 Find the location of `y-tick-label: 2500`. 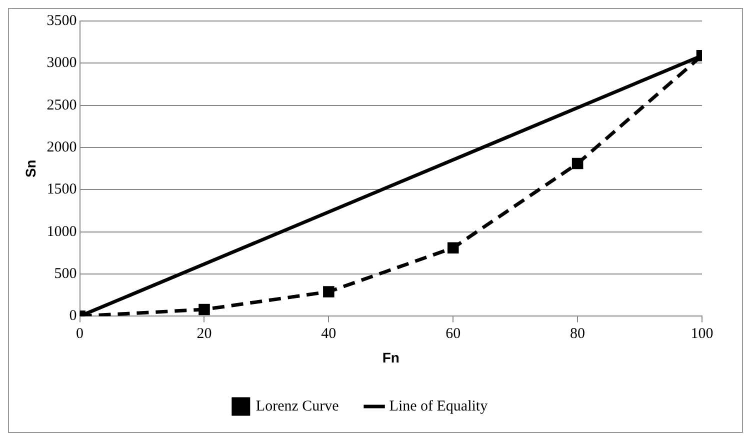

y-tick-label: 2500 is located at coordinates (61, 105).